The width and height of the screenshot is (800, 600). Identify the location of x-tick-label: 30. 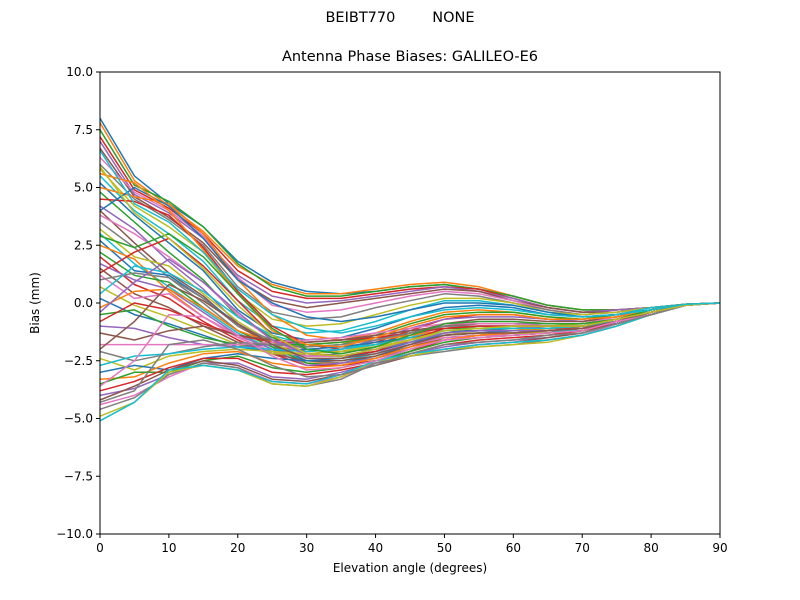
(306, 548).